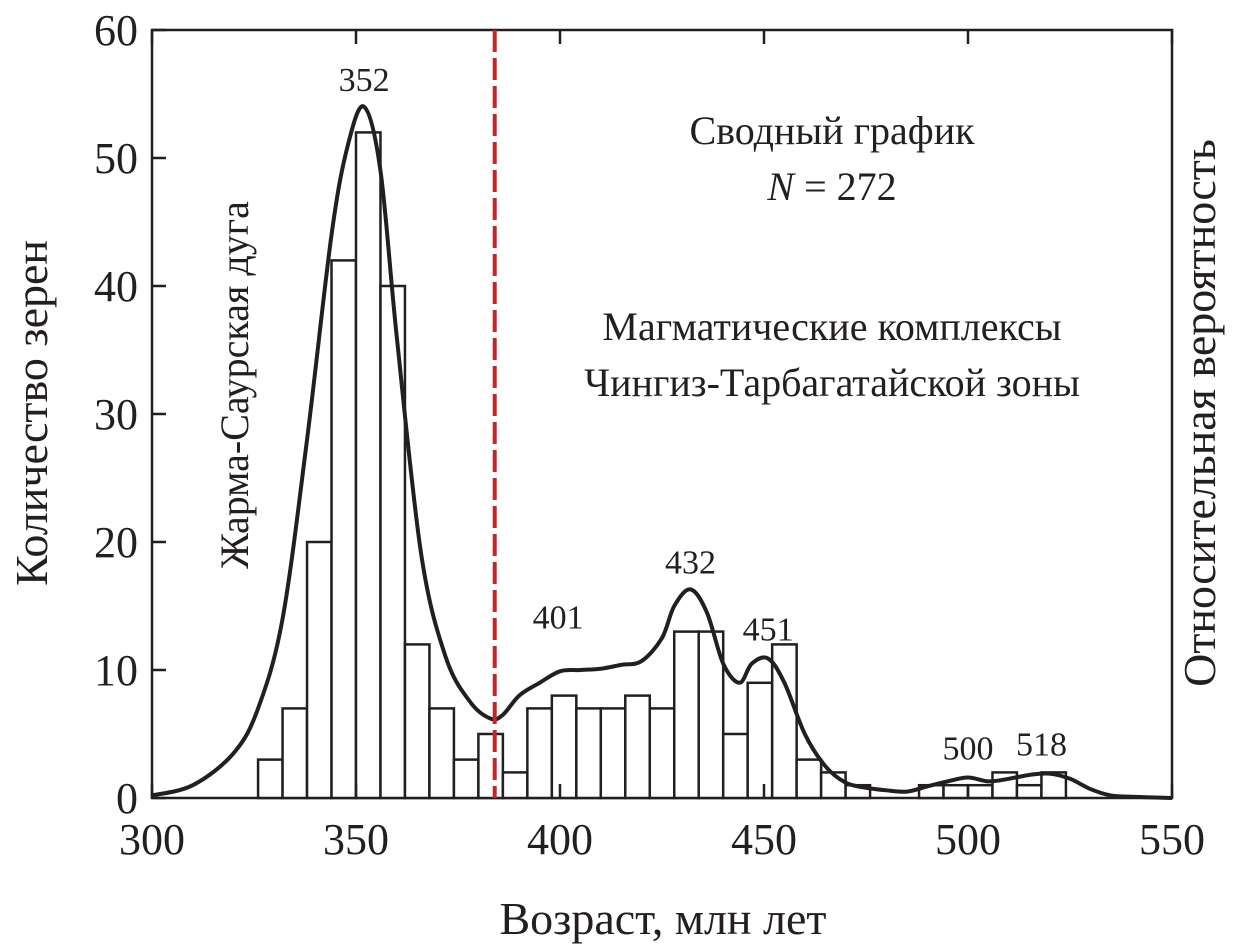  What do you see at coordinates (116, 286) in the screenshot?
I see `y-tick-label: 40` at bounding box center [116, 286].